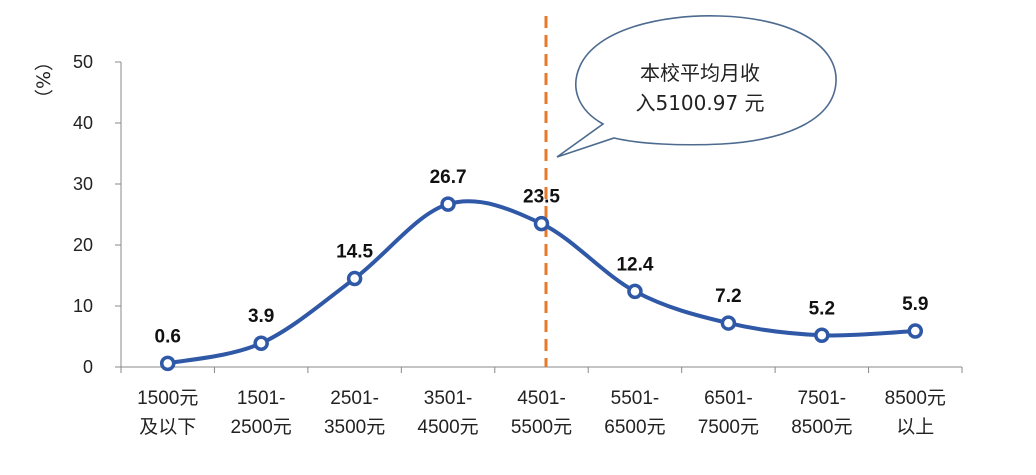  I want to click on data-label: 3.9, so click(261, 316).